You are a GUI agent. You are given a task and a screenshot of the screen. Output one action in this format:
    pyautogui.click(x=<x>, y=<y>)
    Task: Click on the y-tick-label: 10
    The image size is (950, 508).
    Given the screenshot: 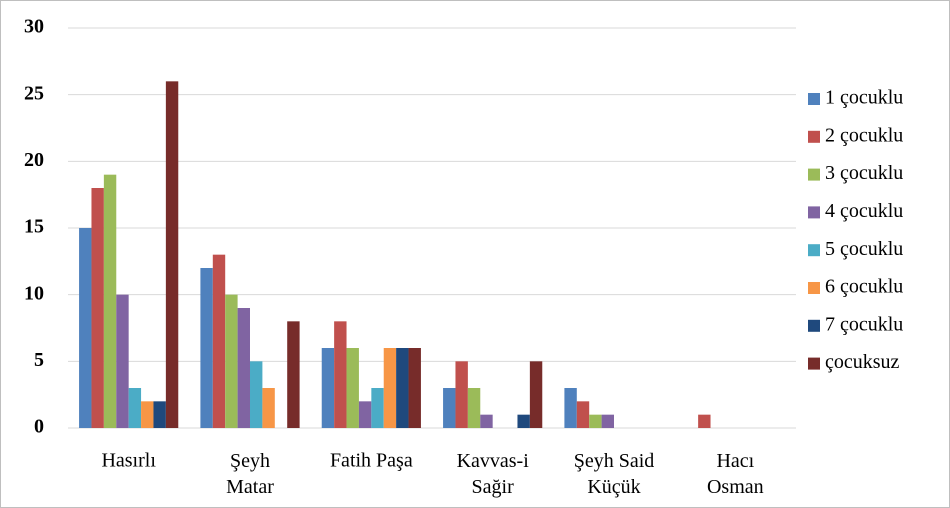 What is the action you would take?
    pyautogui.click(x=34, y=293)
    